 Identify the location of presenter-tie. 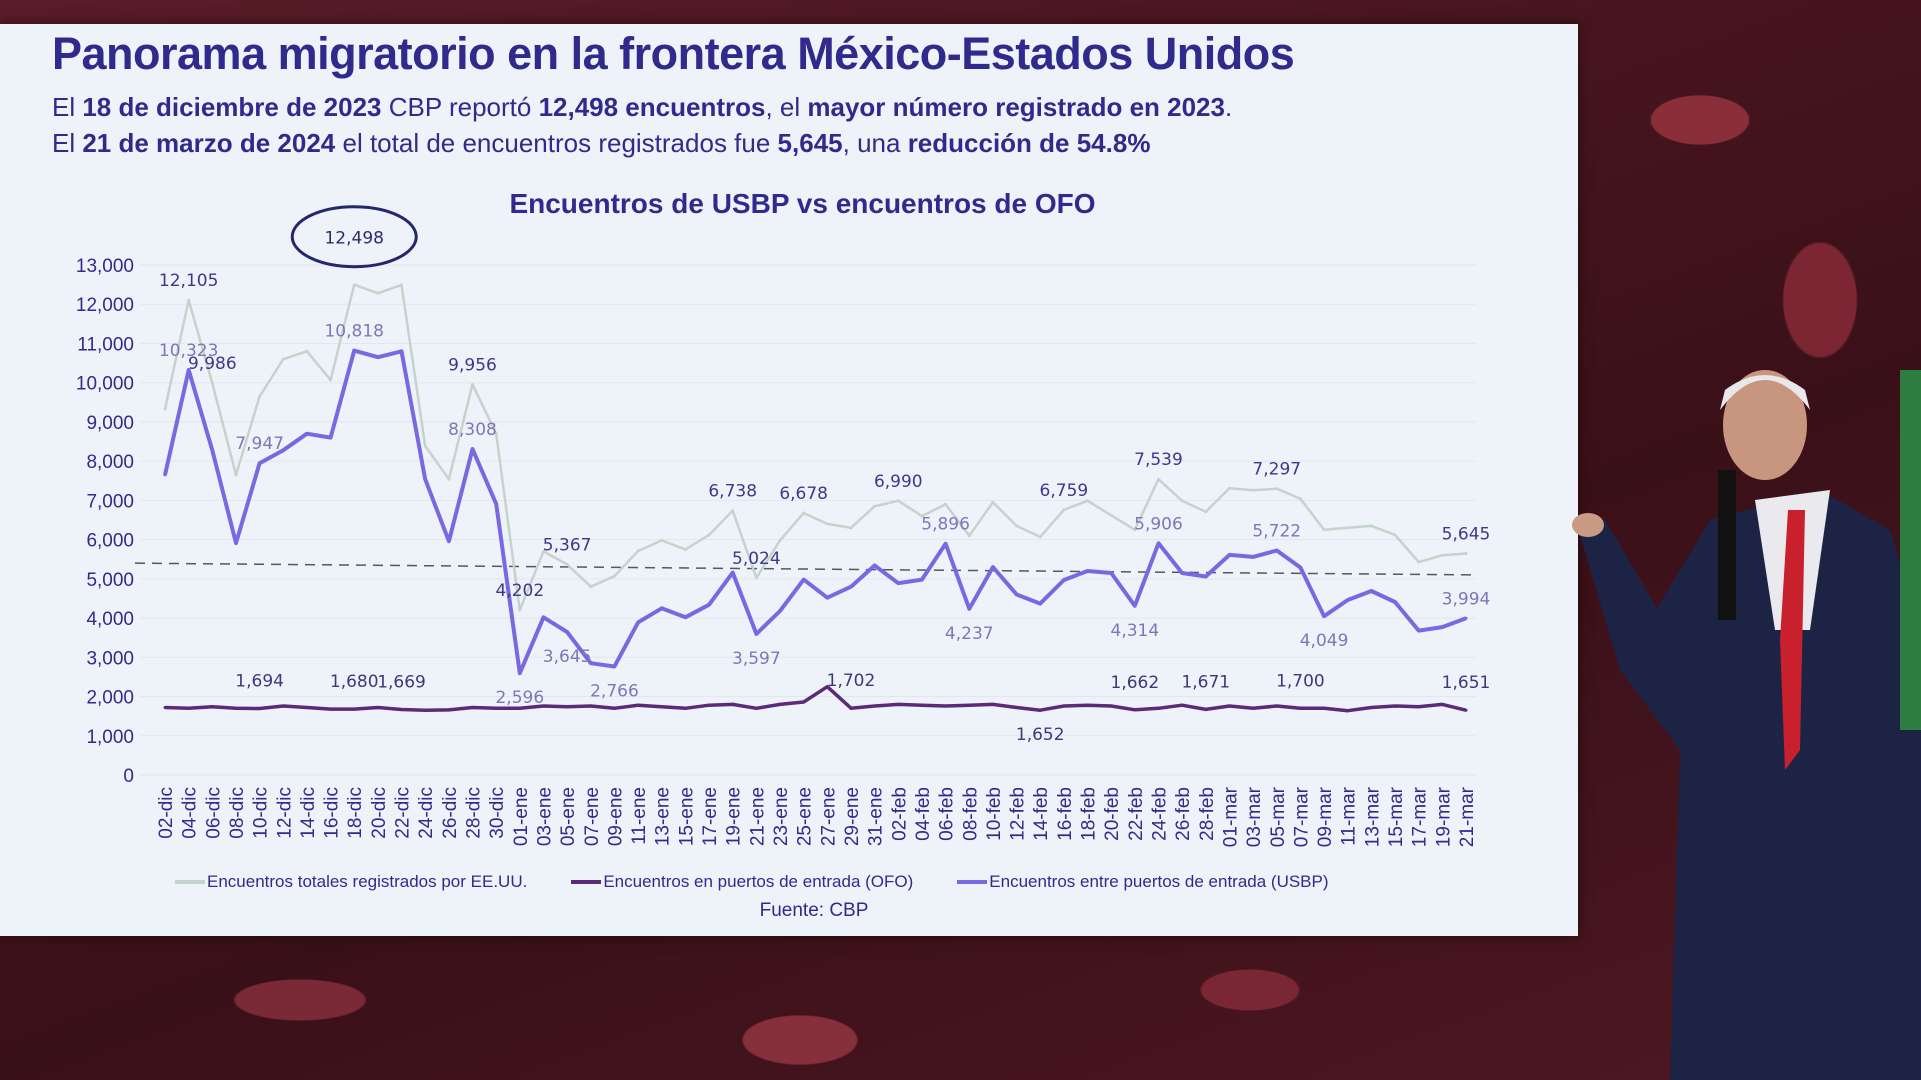
(1792, 640).